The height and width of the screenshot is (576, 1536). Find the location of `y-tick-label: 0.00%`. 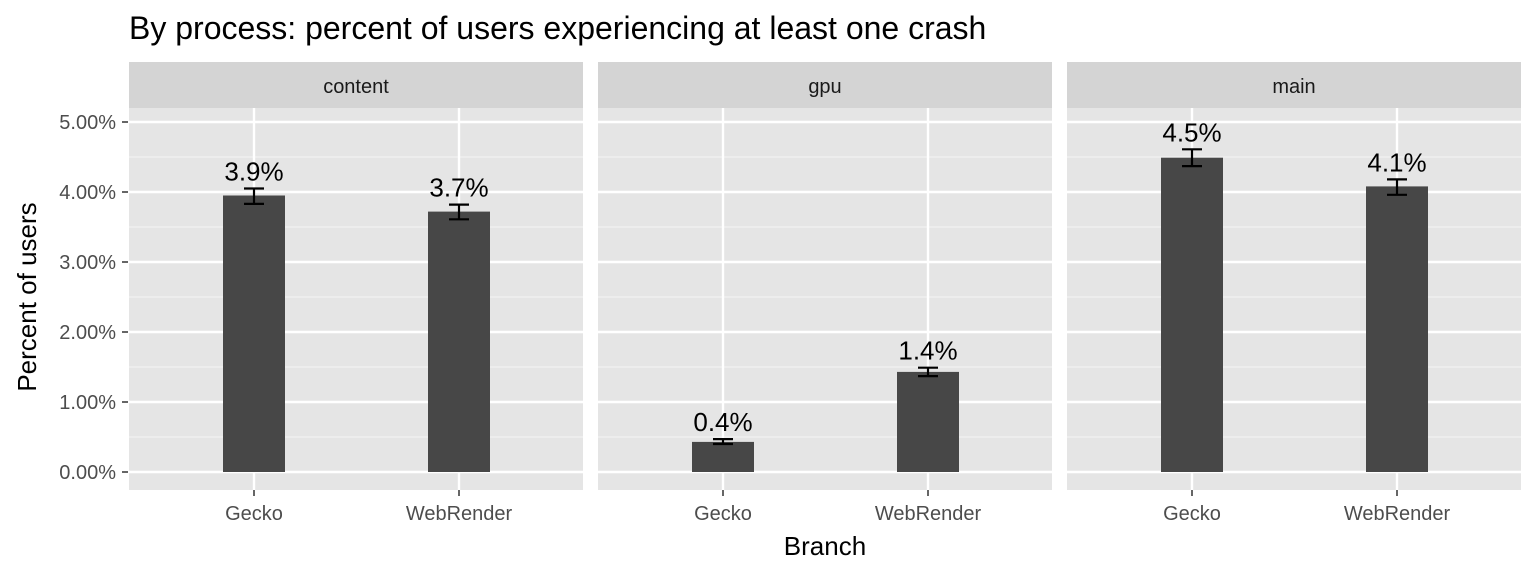

y-tick-label: 0.00% is located at coordinates (87, 473).